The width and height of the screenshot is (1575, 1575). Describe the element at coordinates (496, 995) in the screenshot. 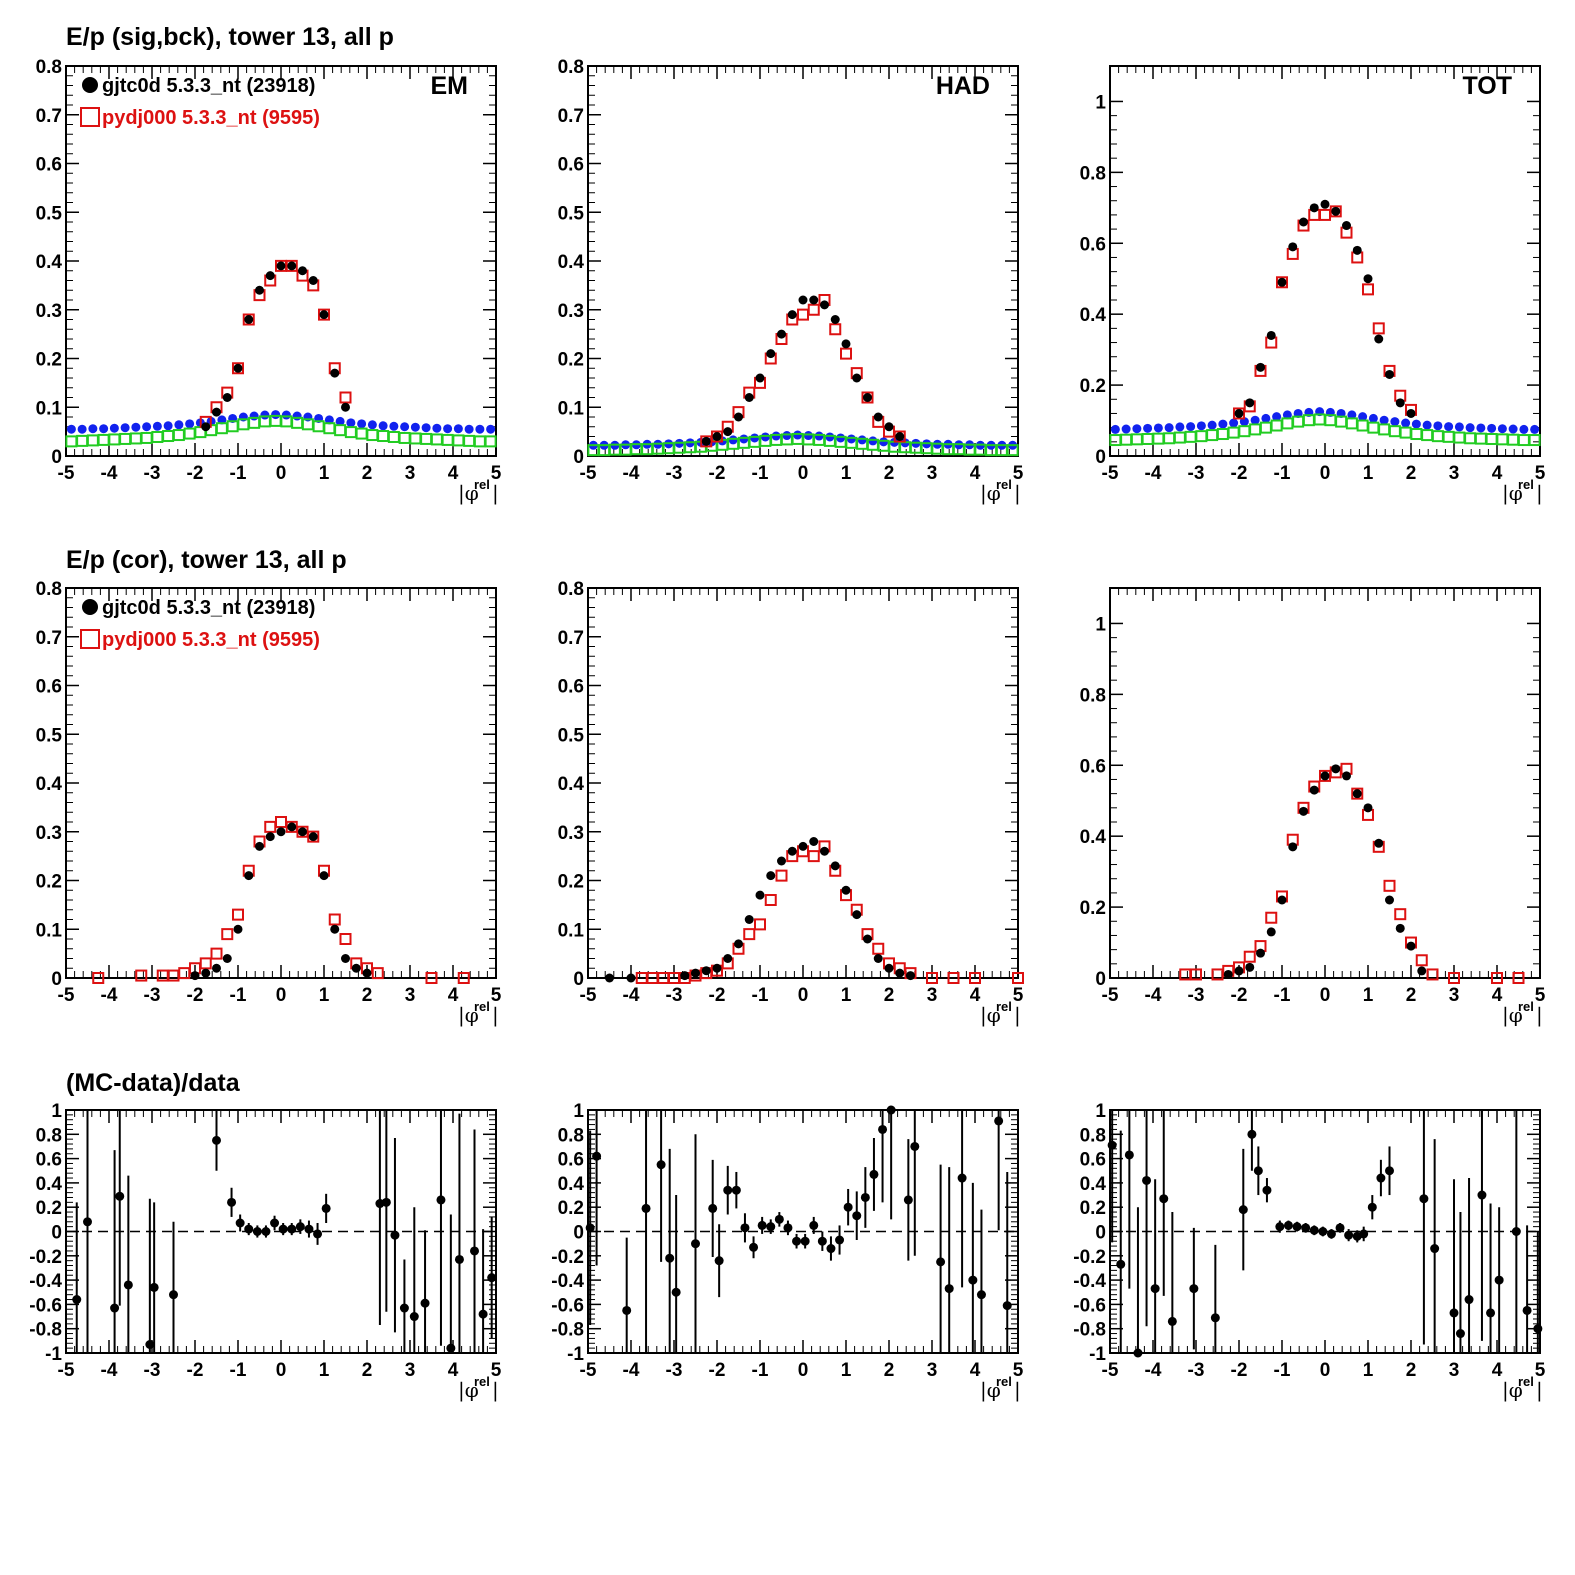

I see `x-tick-label: 5` at that location.